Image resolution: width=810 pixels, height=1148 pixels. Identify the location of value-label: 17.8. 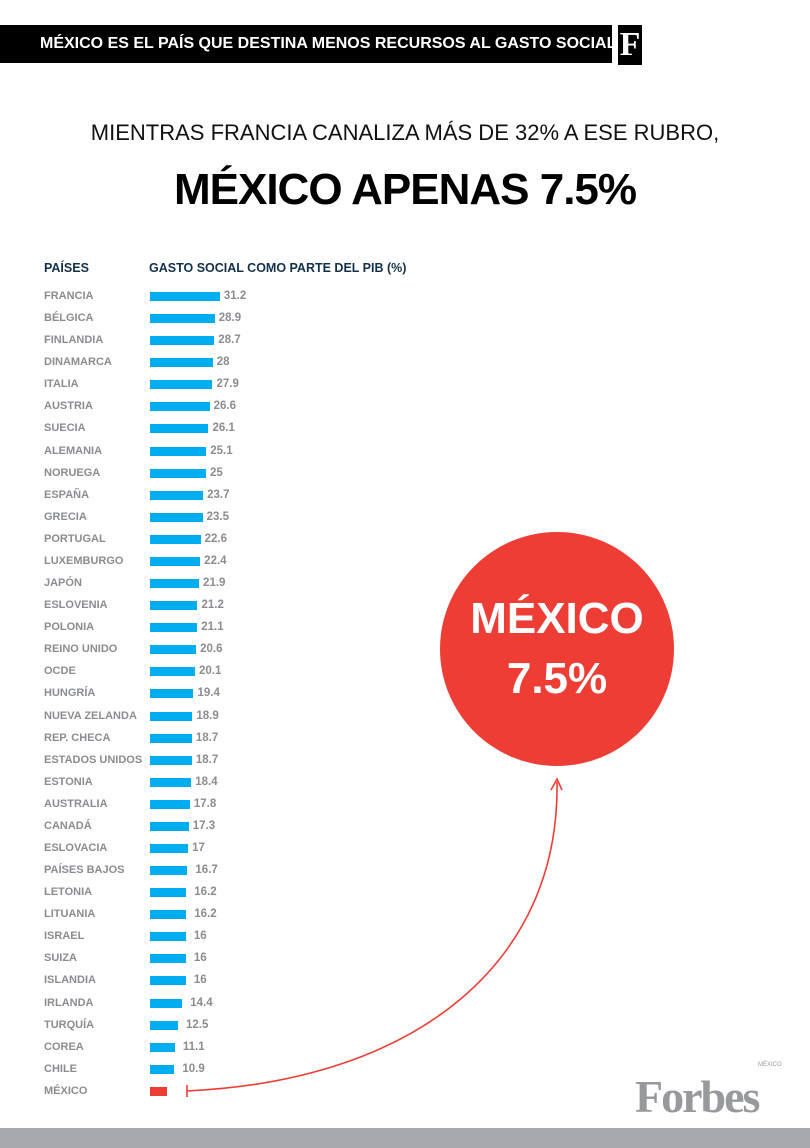
(205, 803).